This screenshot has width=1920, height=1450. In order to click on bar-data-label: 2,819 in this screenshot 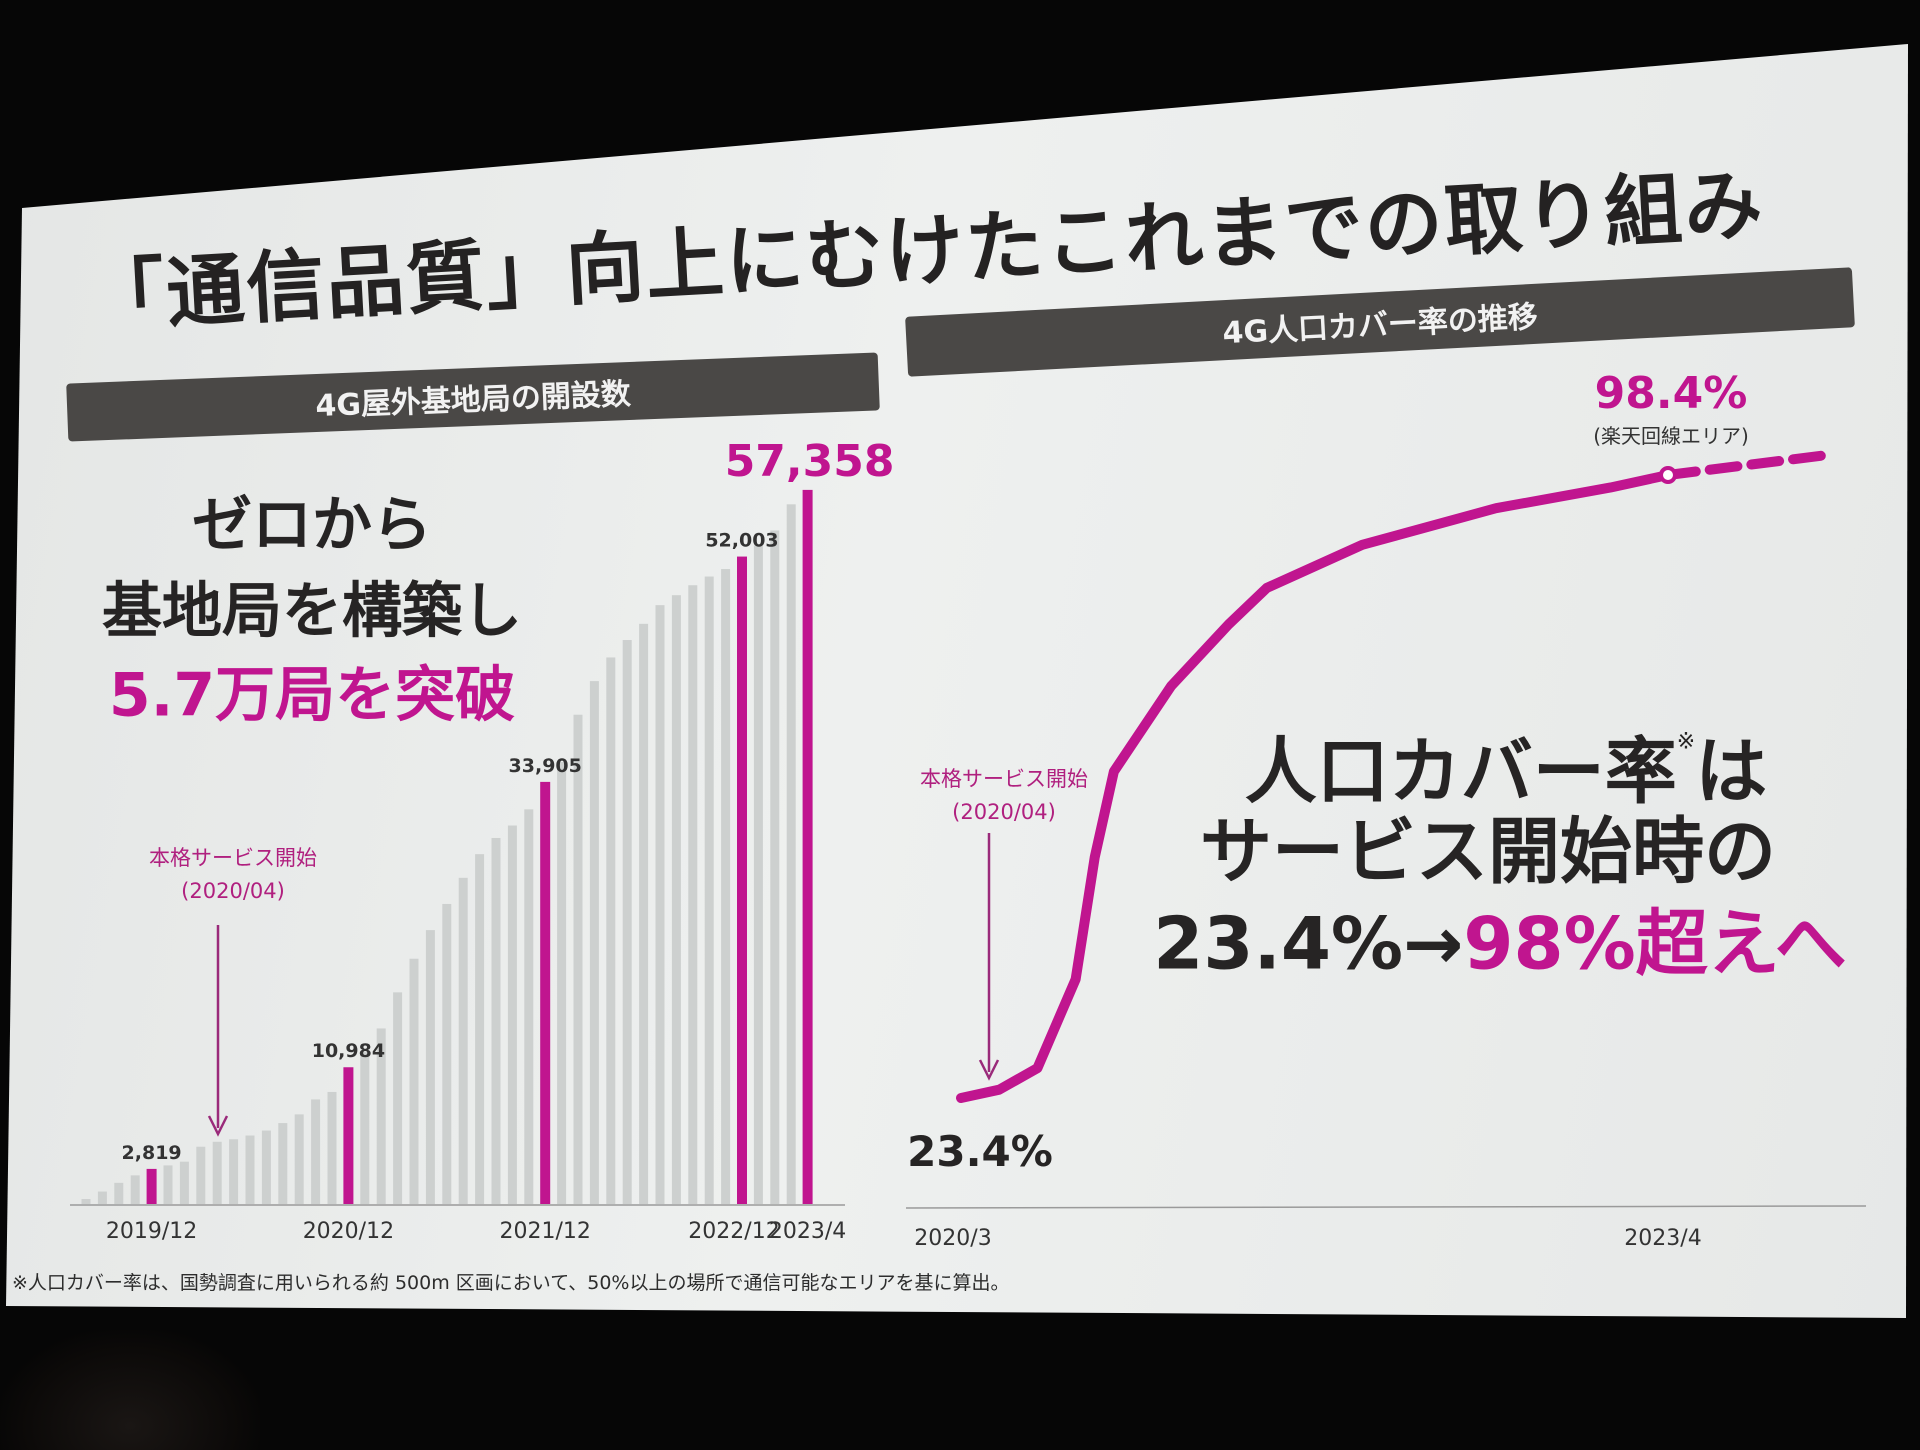, I will do `click(152, 1153)`.